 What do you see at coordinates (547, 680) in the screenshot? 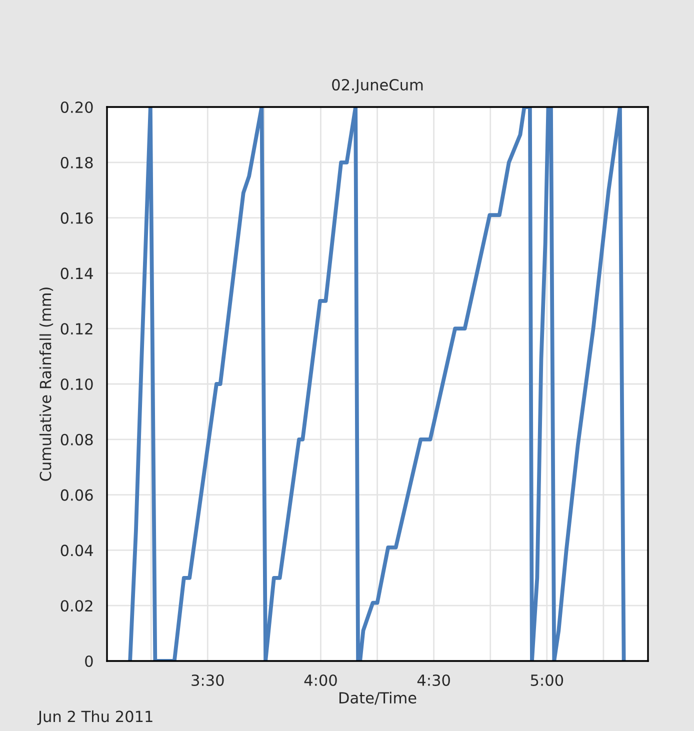
I see `x-tick-label: 5:00` at bounding box center [547, 680].